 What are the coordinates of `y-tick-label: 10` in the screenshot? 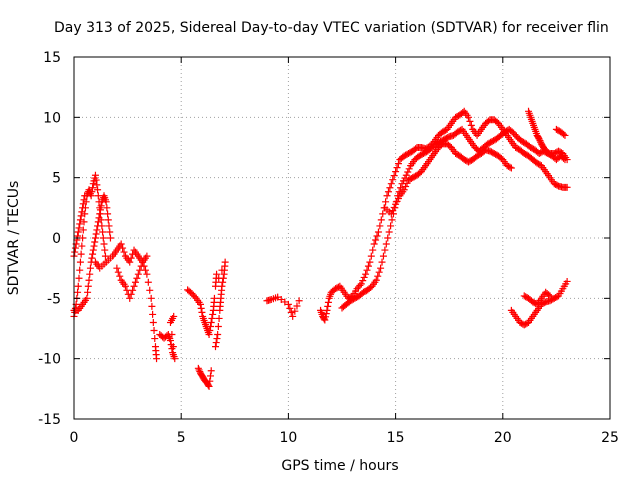 It's located at (52, 118).